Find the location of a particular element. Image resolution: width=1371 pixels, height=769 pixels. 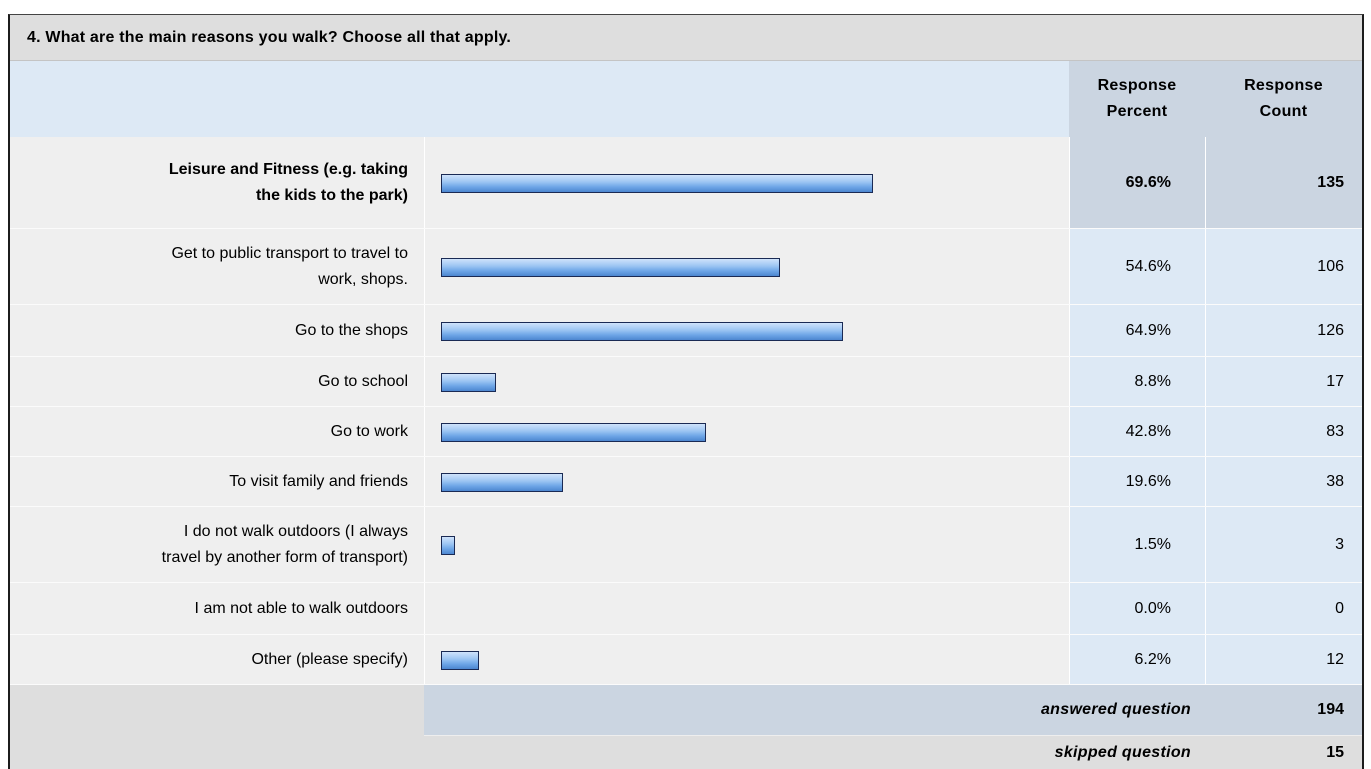

row-label: I am not able to walk outdoors is located at coordinates (217, 609).